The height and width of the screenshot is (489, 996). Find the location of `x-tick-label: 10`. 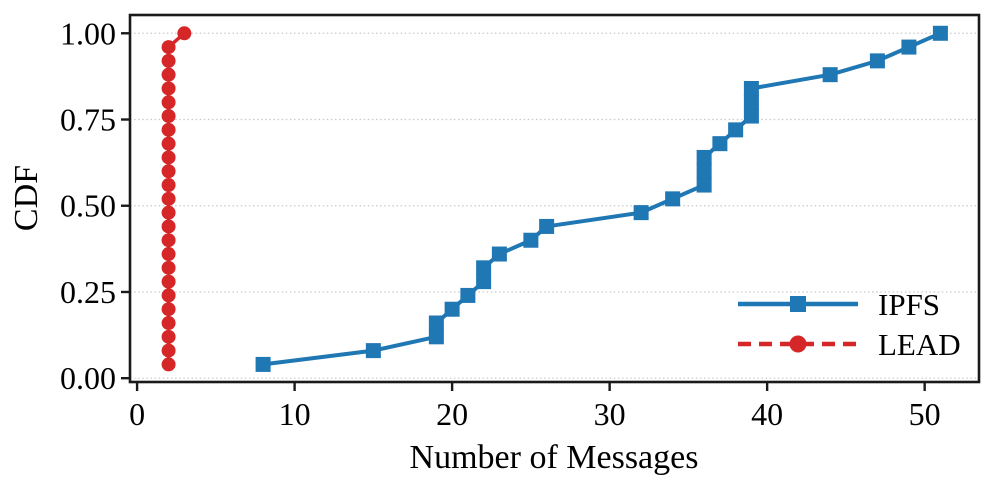

x-tick-label: 10 is located at coordinates (295, 414).